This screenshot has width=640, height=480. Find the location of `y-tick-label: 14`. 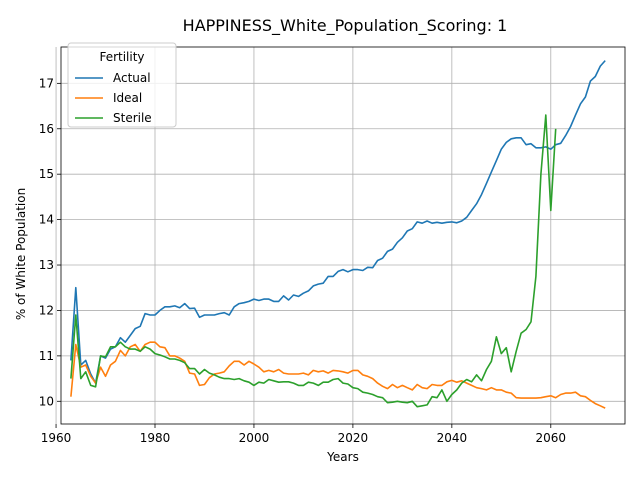

y-tick-label: 14 is located at coordinates (46, 220).